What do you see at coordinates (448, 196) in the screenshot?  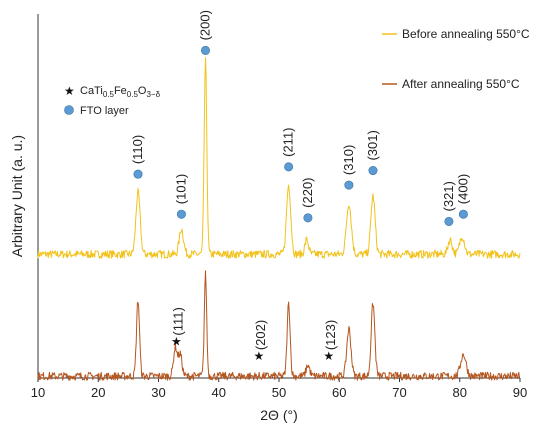 I see `fto-peak-label: (321)` at bounding box center [448, 196].